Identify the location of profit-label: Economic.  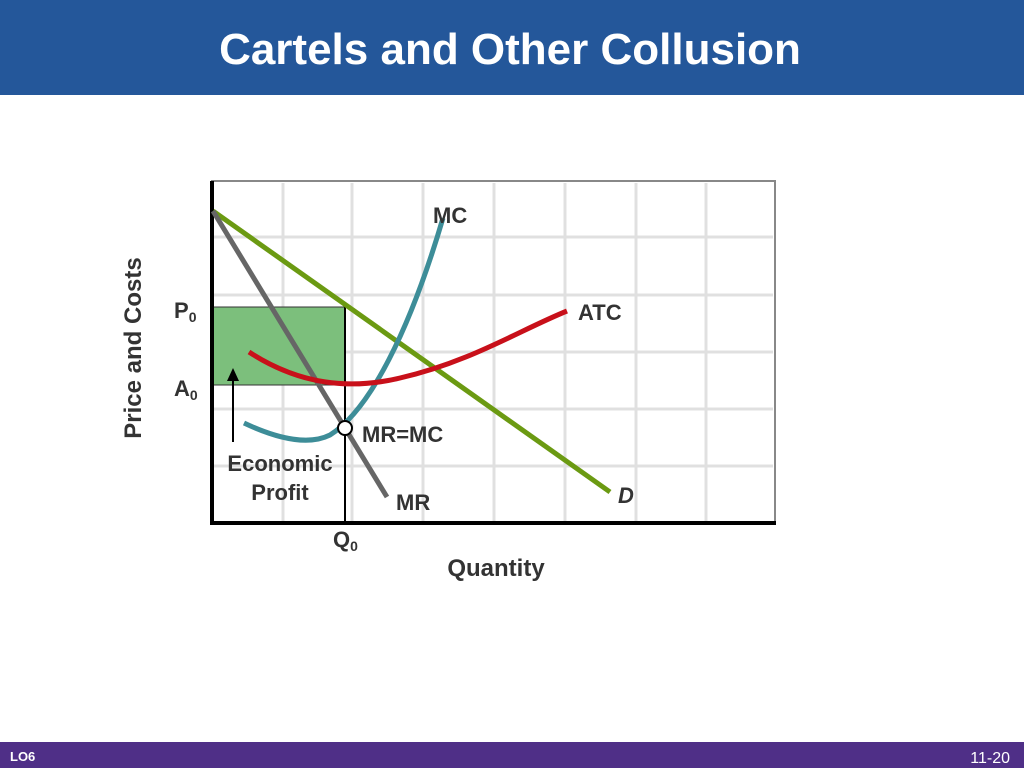
(279, 463).